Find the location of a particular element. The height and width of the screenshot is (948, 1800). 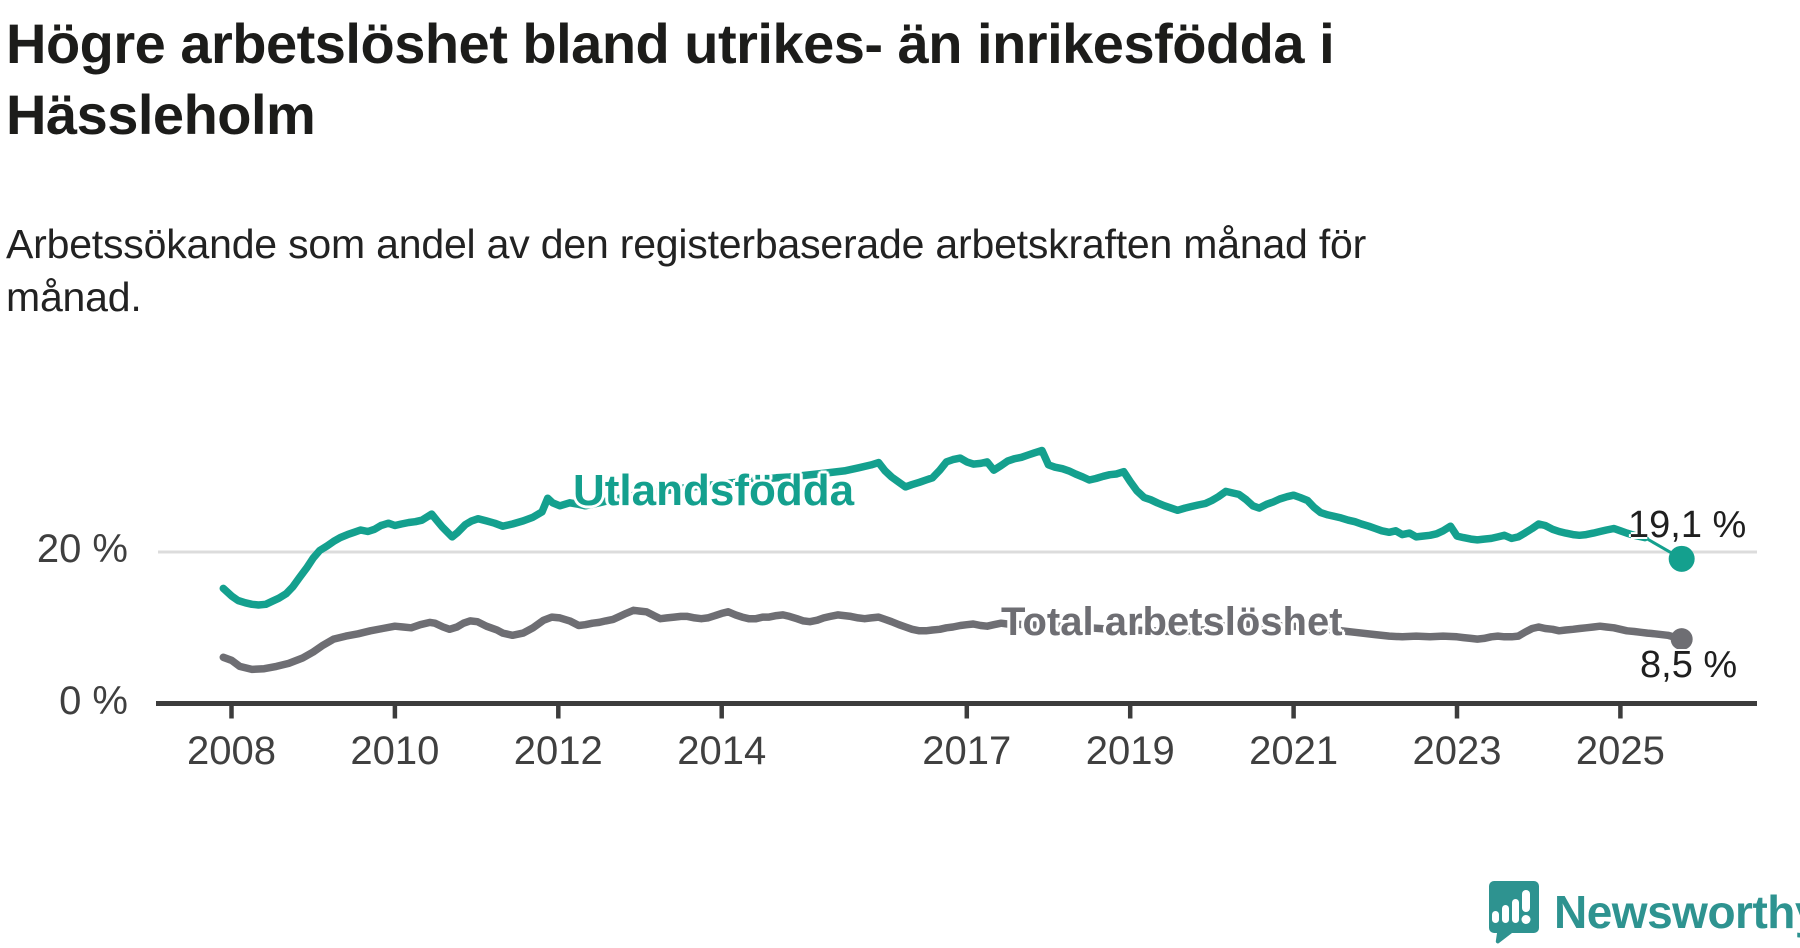

newsworthy-logo-text: Newsworthy is located at coordinates (1677, 912).